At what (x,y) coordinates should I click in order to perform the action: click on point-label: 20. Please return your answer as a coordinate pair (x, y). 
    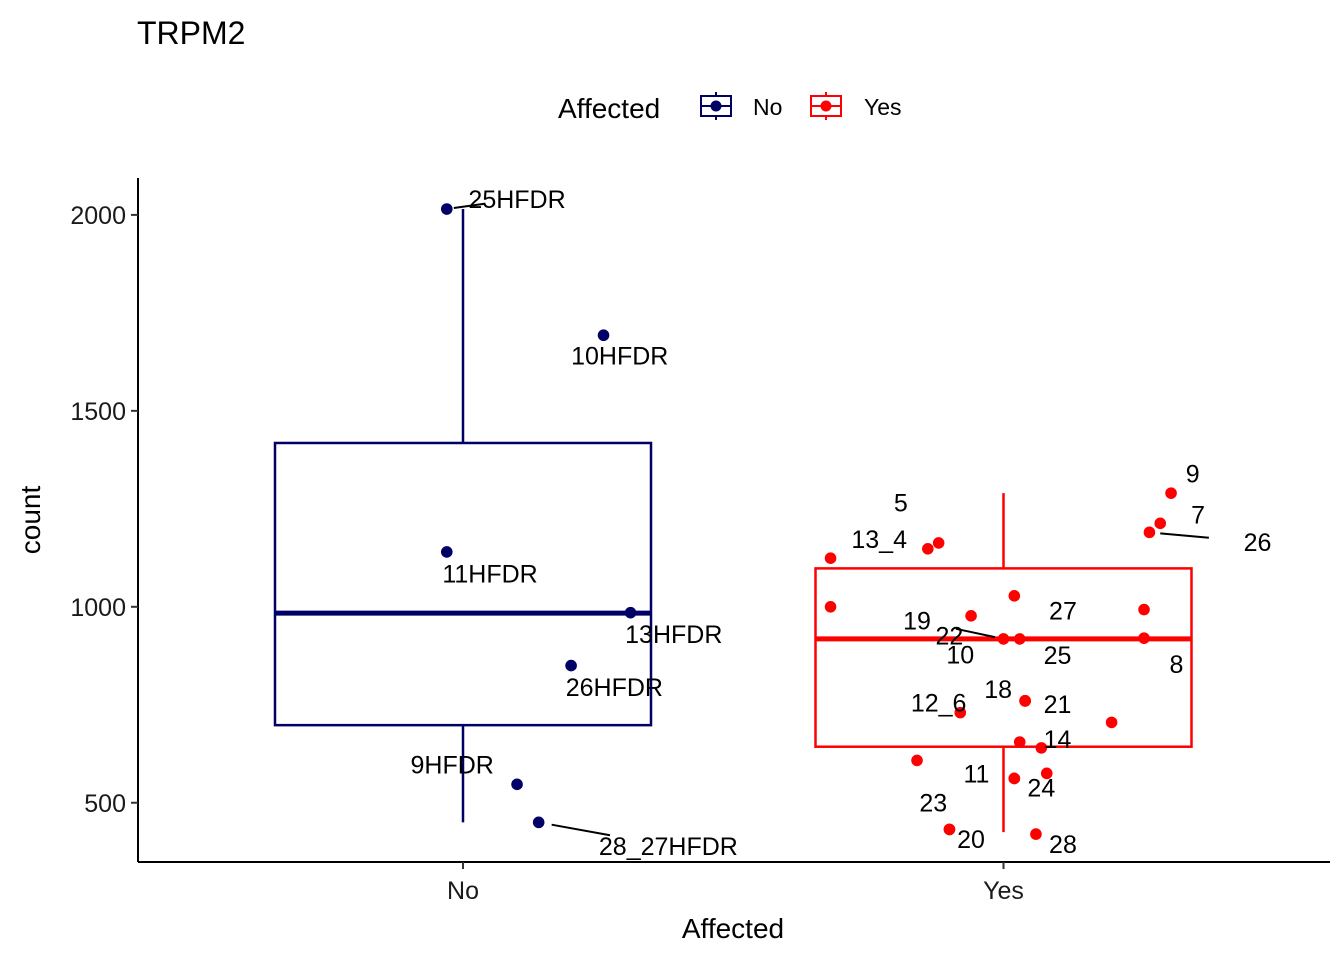
    Looking at the image, I should click on (971, 840).